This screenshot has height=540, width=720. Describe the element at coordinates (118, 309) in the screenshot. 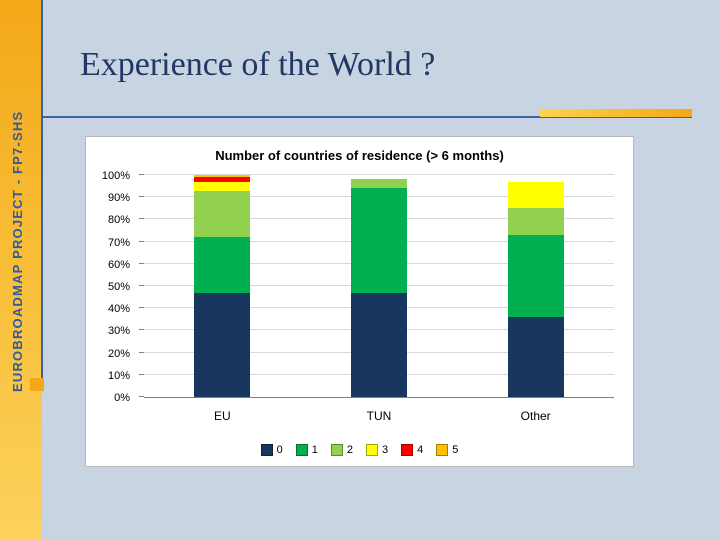

I see `y-tick-label: 40%` at that location.